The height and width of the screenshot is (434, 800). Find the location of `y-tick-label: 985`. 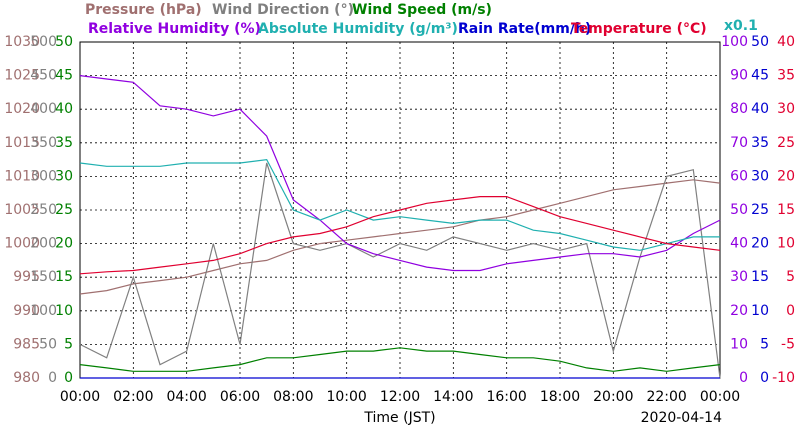

y-tick-label: 985 is located at coordinates (26, 344).